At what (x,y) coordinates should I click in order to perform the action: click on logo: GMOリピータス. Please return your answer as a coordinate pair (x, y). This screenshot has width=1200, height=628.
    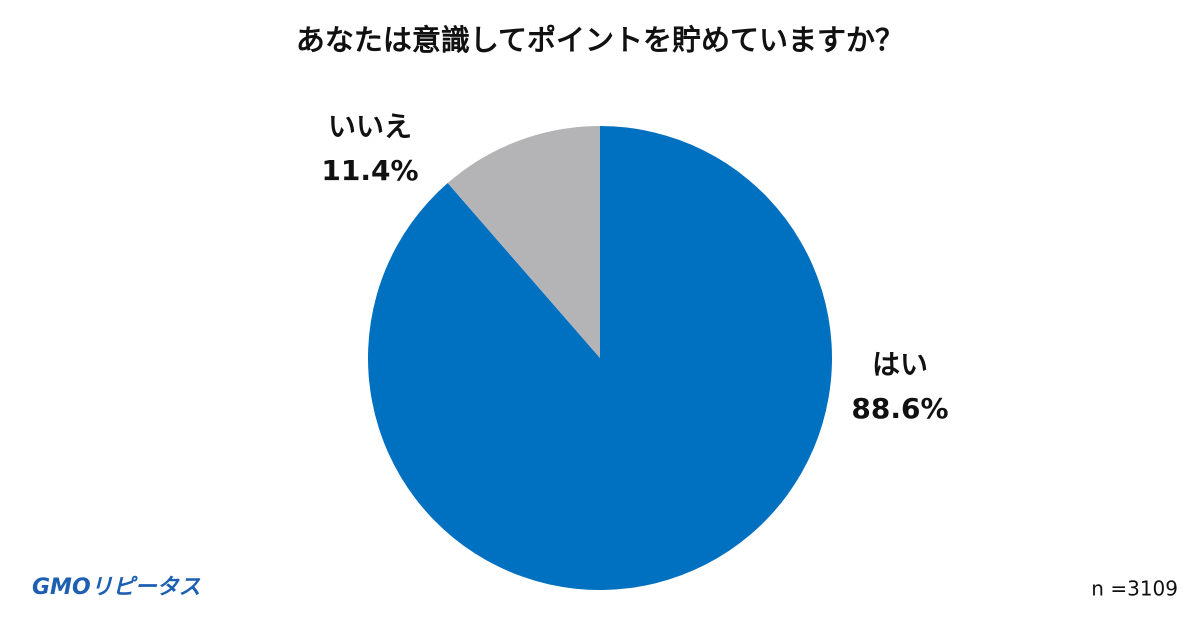
    Looking at the image, I should click on (116, 587).